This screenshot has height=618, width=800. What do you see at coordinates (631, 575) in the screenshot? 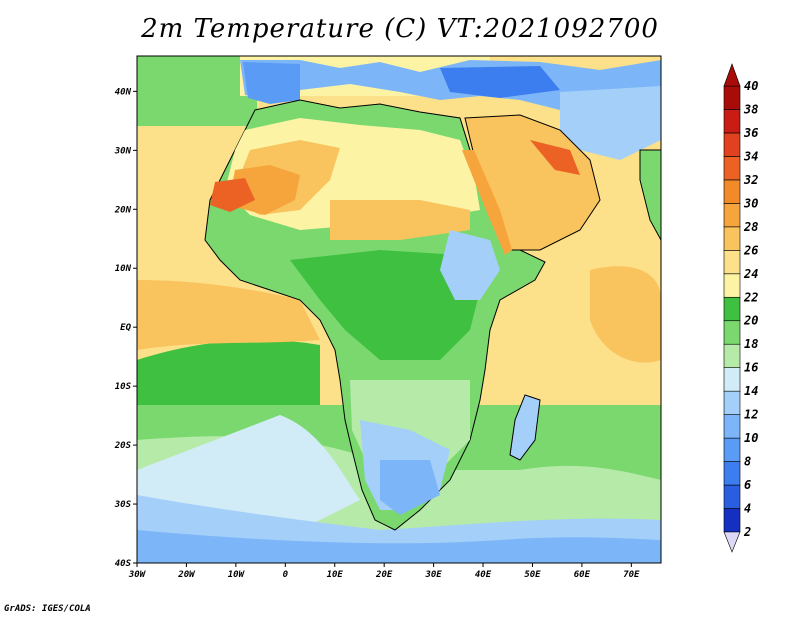
I see `x-tick-label: 70E` at bounding box center [631, 575].